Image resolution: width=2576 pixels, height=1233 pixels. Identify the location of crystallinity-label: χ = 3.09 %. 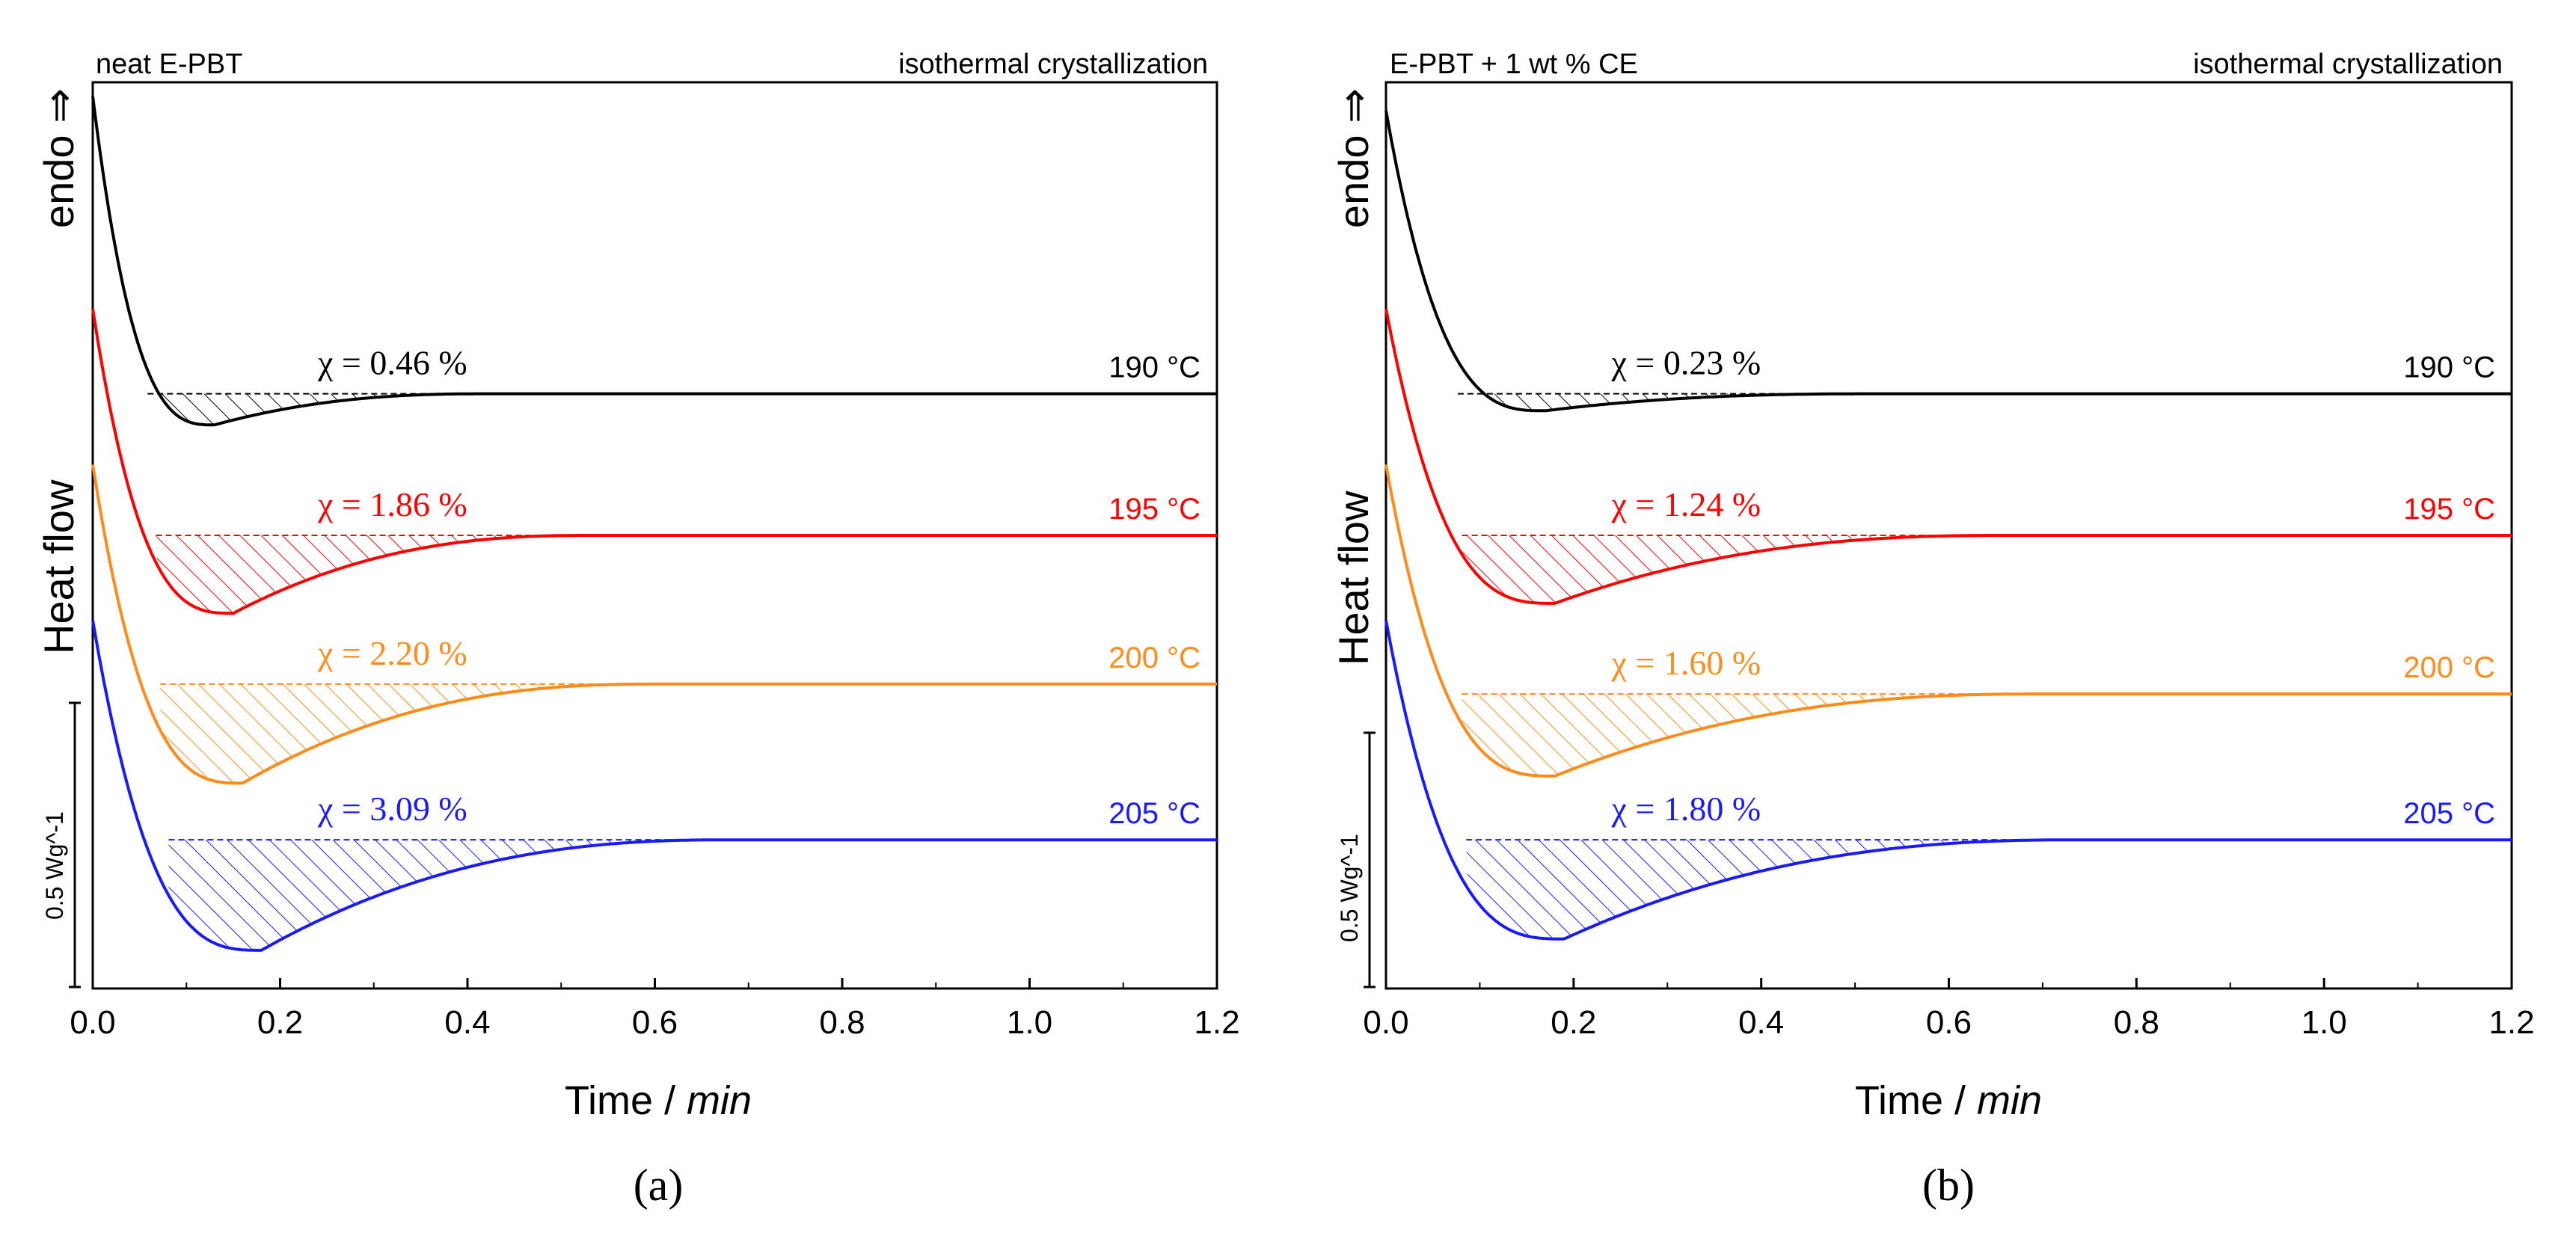
(392, 809).